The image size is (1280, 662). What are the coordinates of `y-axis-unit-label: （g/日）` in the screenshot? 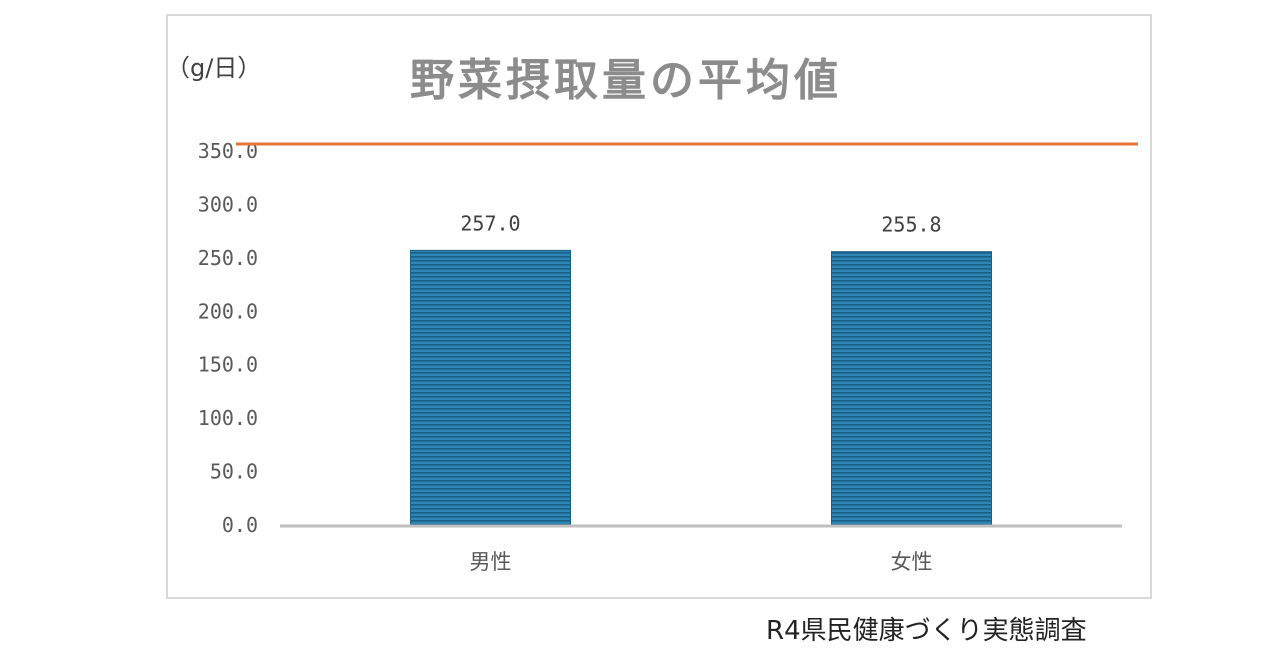 It's located at (214, 68).